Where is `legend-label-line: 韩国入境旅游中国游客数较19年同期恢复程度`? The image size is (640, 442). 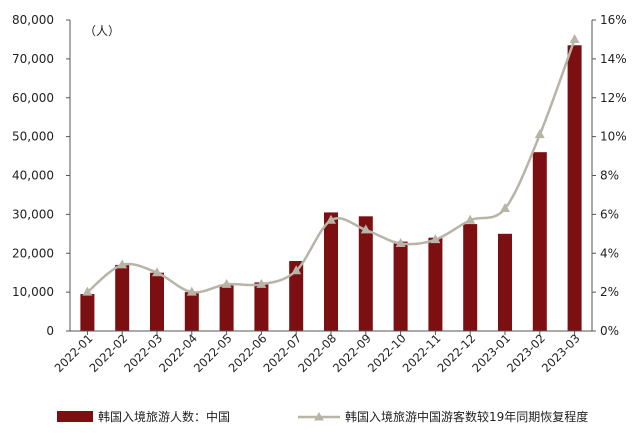 legend-label-line: 韩国入境旅游中国游客数较19年同期恢复程度 is located at coordinates (466, 416).